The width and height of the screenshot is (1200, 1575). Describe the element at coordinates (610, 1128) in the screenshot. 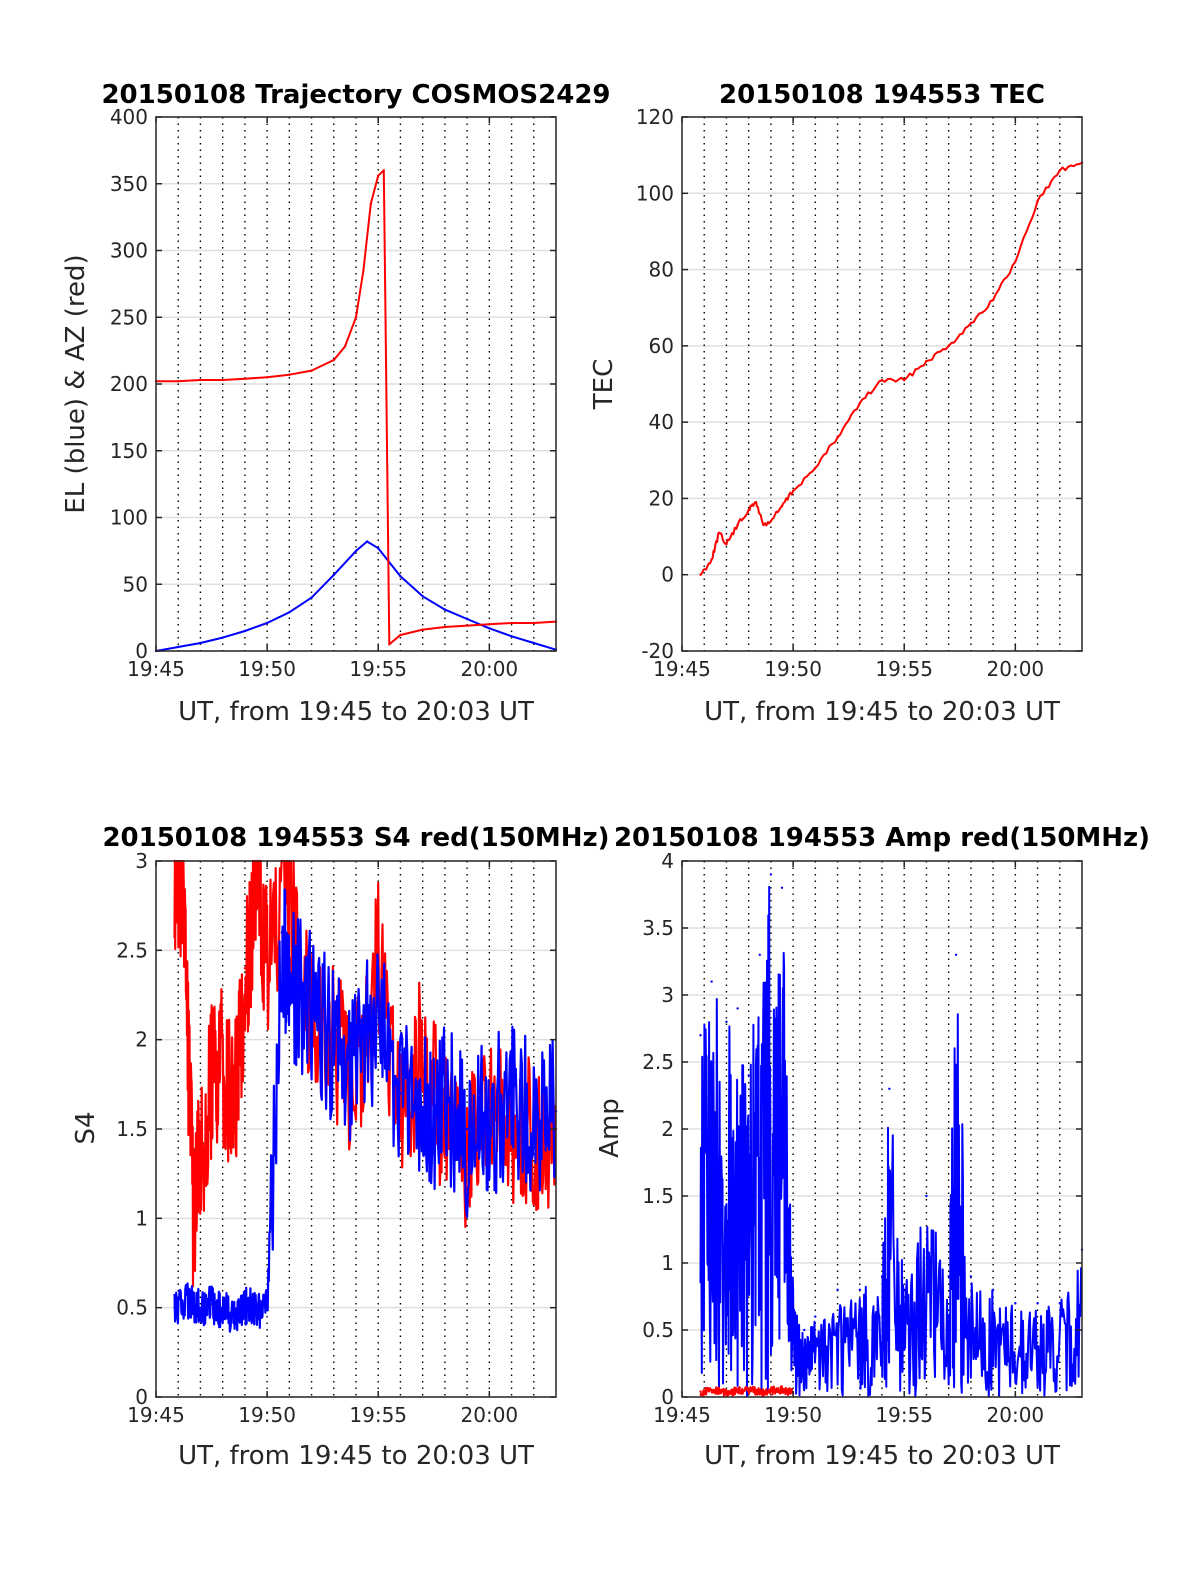

I see `y-axis-label-amp: Amp` at that location.